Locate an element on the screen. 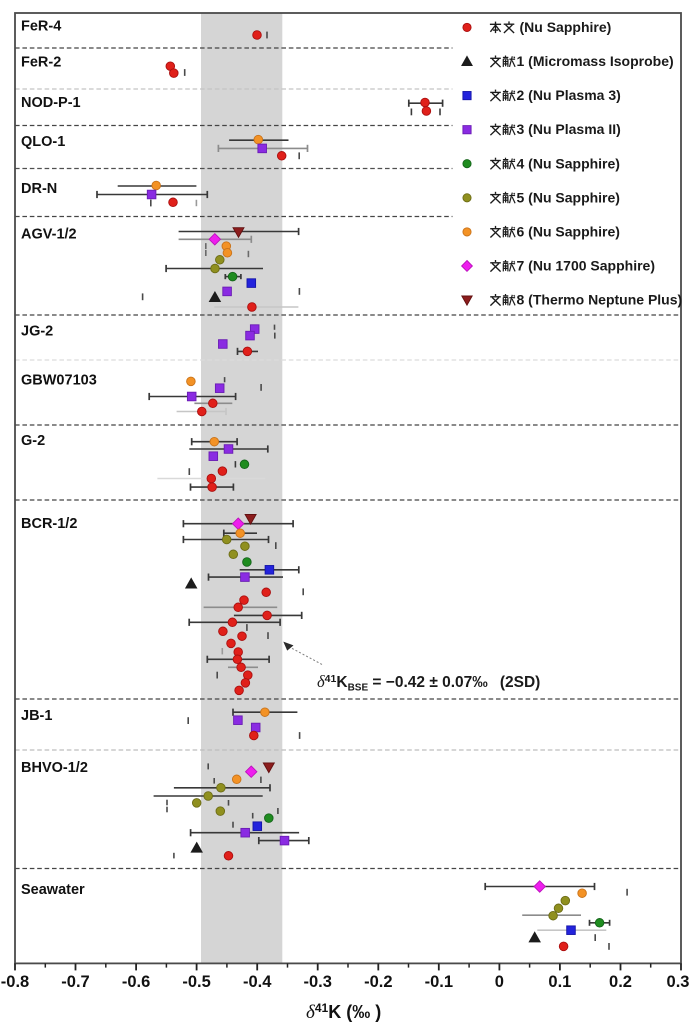 This screenshot has height=1024, width=693. svg-text: DR-N is located at coordinates (39, 189).